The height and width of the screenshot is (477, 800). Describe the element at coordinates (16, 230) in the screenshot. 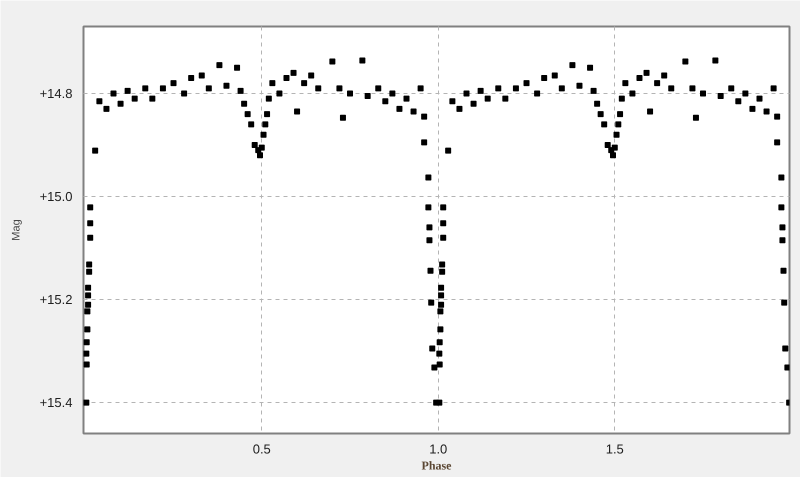

I see `y-axis-title: Mag` at that location.